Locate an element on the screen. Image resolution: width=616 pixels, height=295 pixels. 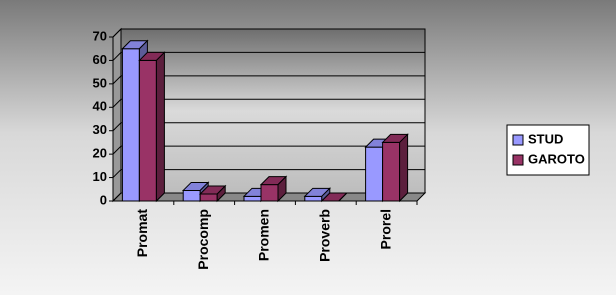
x-tick-label: Prorel is located at coordinates (385, 229).